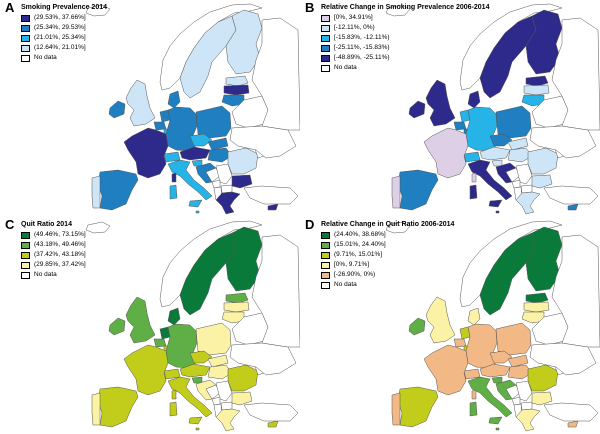  I want to click on legend-label: [0%, 34.91%], so click(353, 17).